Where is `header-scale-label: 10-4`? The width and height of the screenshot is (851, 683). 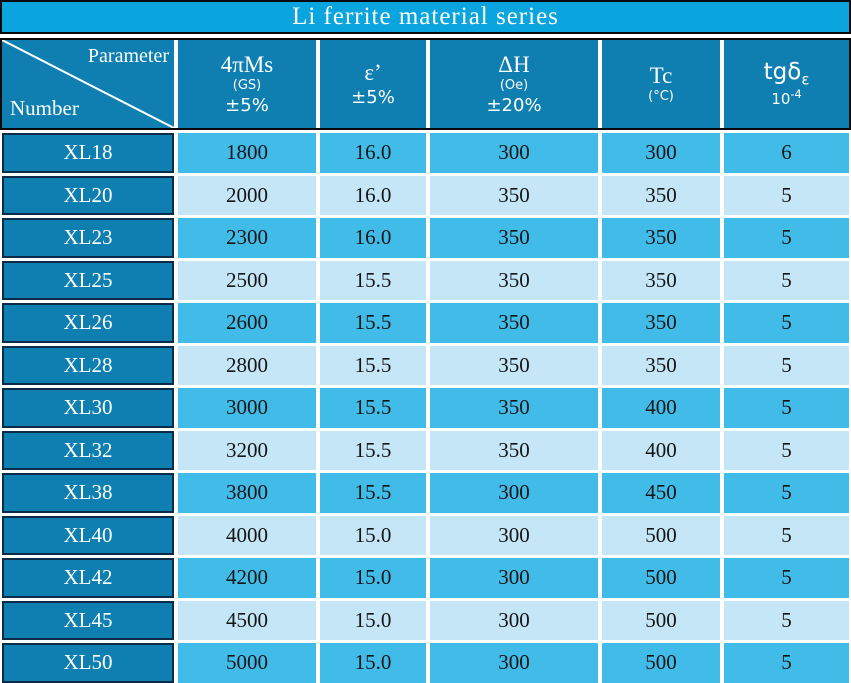 header-scale-label: 10-4 is located at coordinates (786, 98).